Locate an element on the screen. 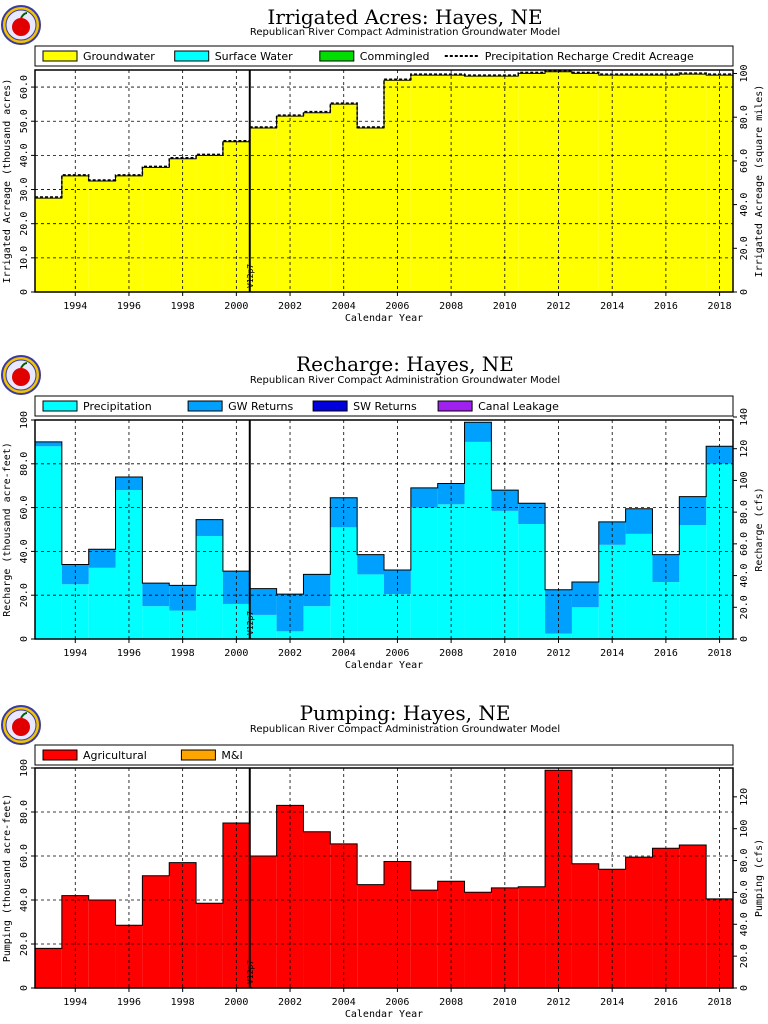  legend-item-1: Agricultural is located at coordinates (94, 755).